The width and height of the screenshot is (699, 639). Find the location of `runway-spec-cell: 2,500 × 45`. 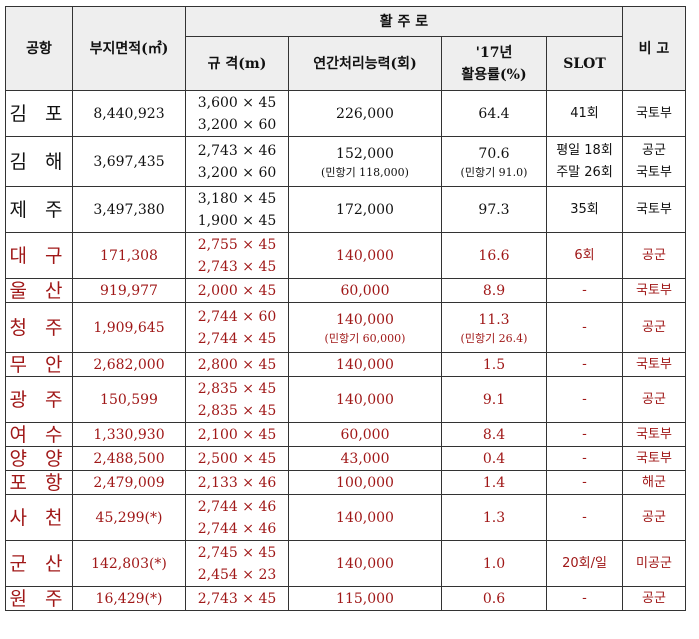

runway-spec-cell: 2,500 × 45 is located at coordinates (237, 458).